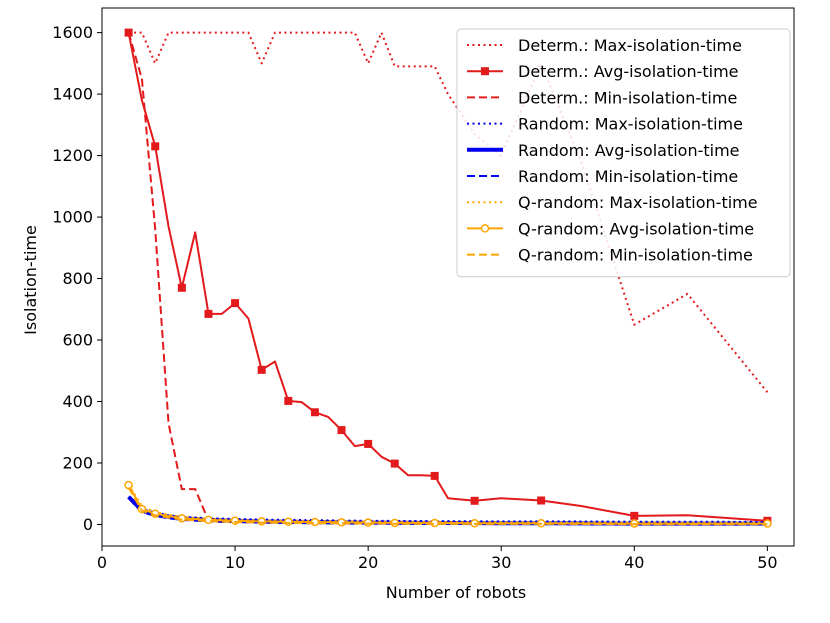 This screenshot has height=623, width=830. I want to click on y-tick-label: 600, so click(77, 340).